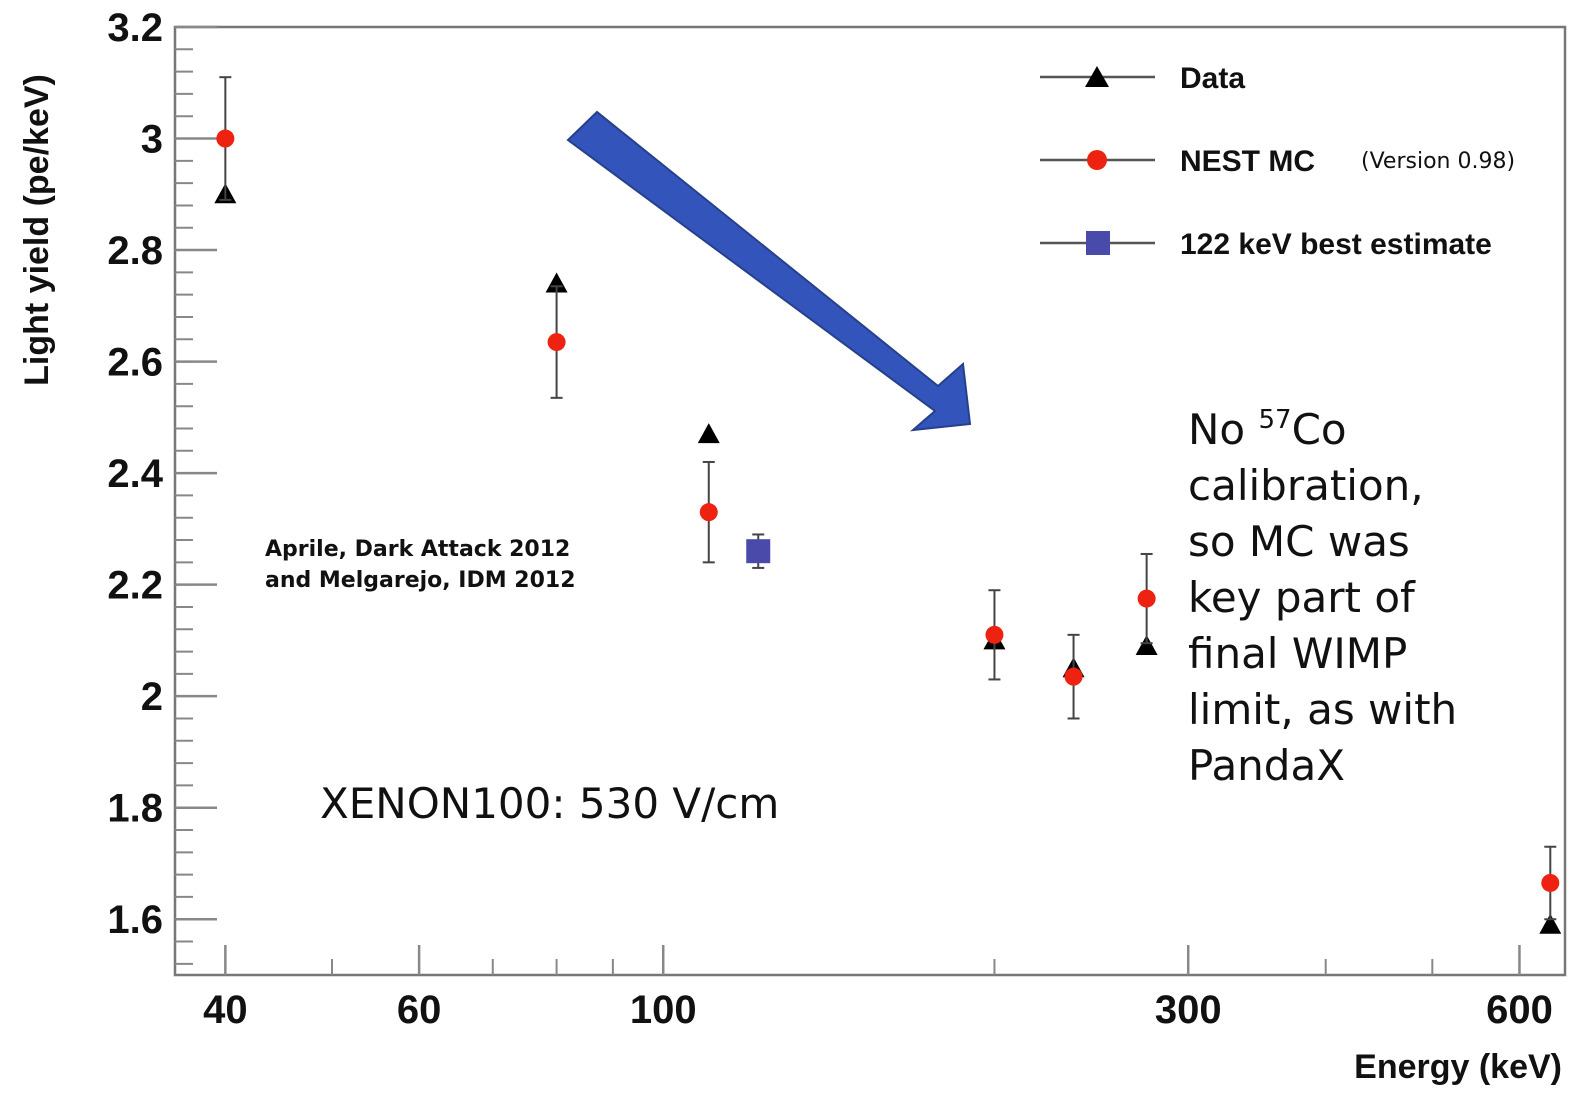 This screenshot has height=1106, width=1591. I want to click on y-tick-label: 2.4, so click(135, 474).